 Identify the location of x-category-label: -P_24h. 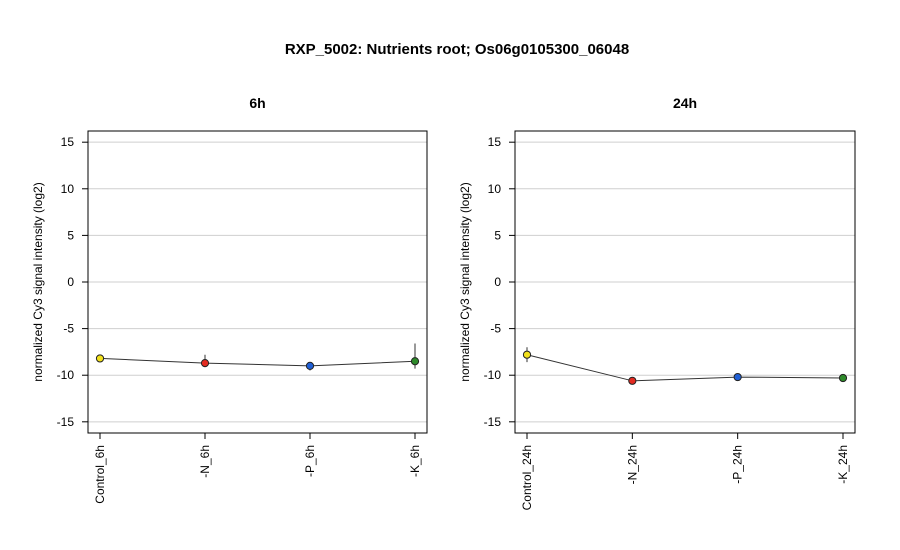
(738, 464).